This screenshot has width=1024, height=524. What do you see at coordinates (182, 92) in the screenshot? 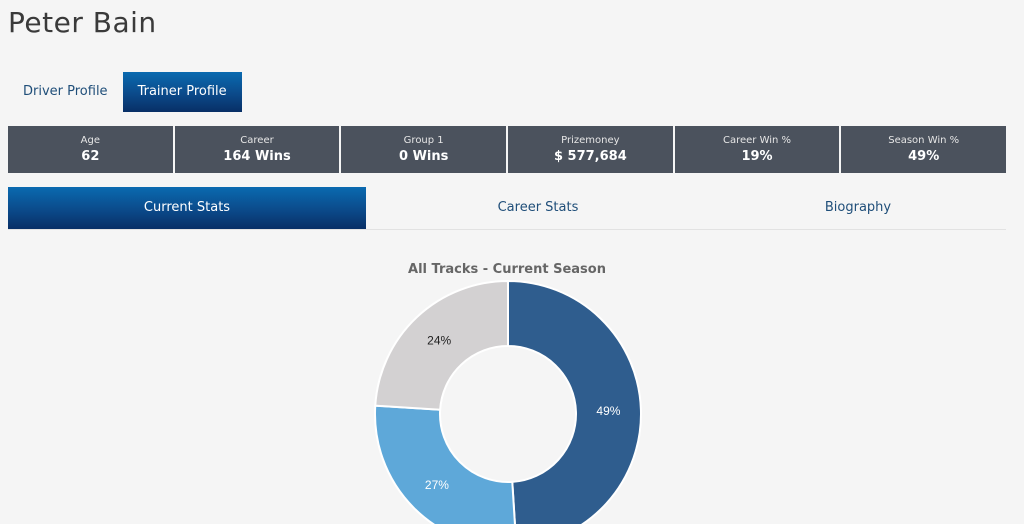
I see `tab-trainer-profile: Trainer Profile` at bounding box center [182, 92].